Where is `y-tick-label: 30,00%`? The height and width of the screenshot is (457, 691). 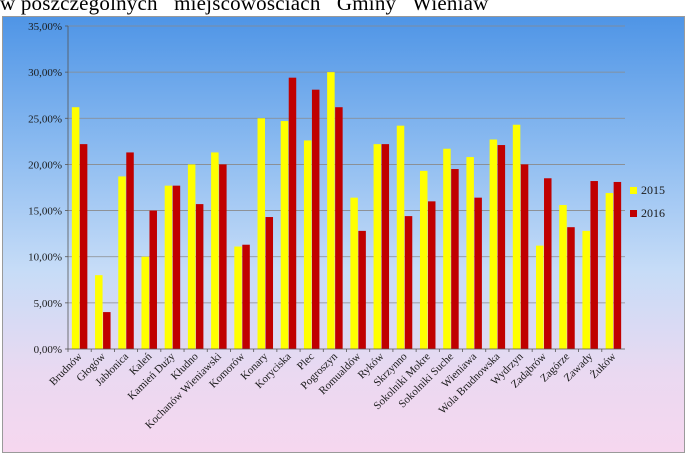
y-tick-label: 30,00% is located at coordinates (45, 73).